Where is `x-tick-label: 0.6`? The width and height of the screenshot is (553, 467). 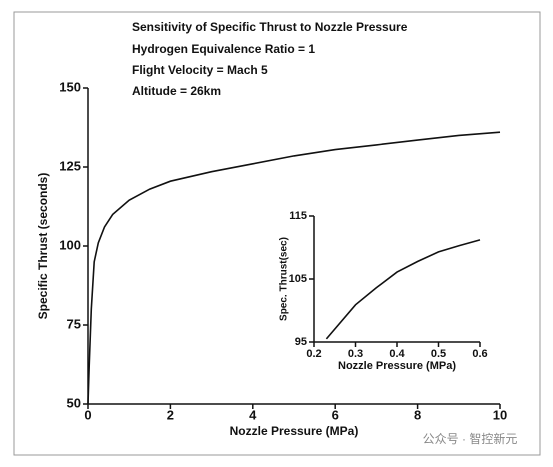
x-tick-label: 0.6 is located at coordinates (479, 354).